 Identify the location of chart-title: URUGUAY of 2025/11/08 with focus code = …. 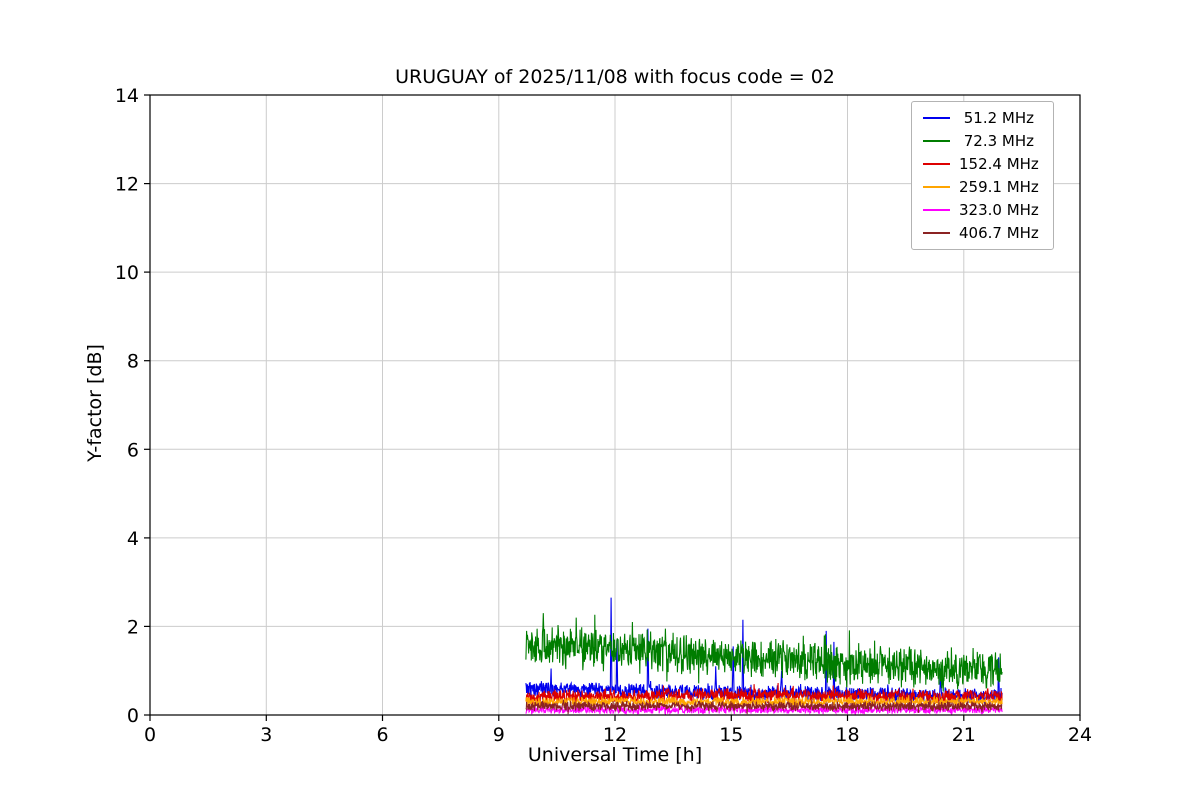
(615, 77).